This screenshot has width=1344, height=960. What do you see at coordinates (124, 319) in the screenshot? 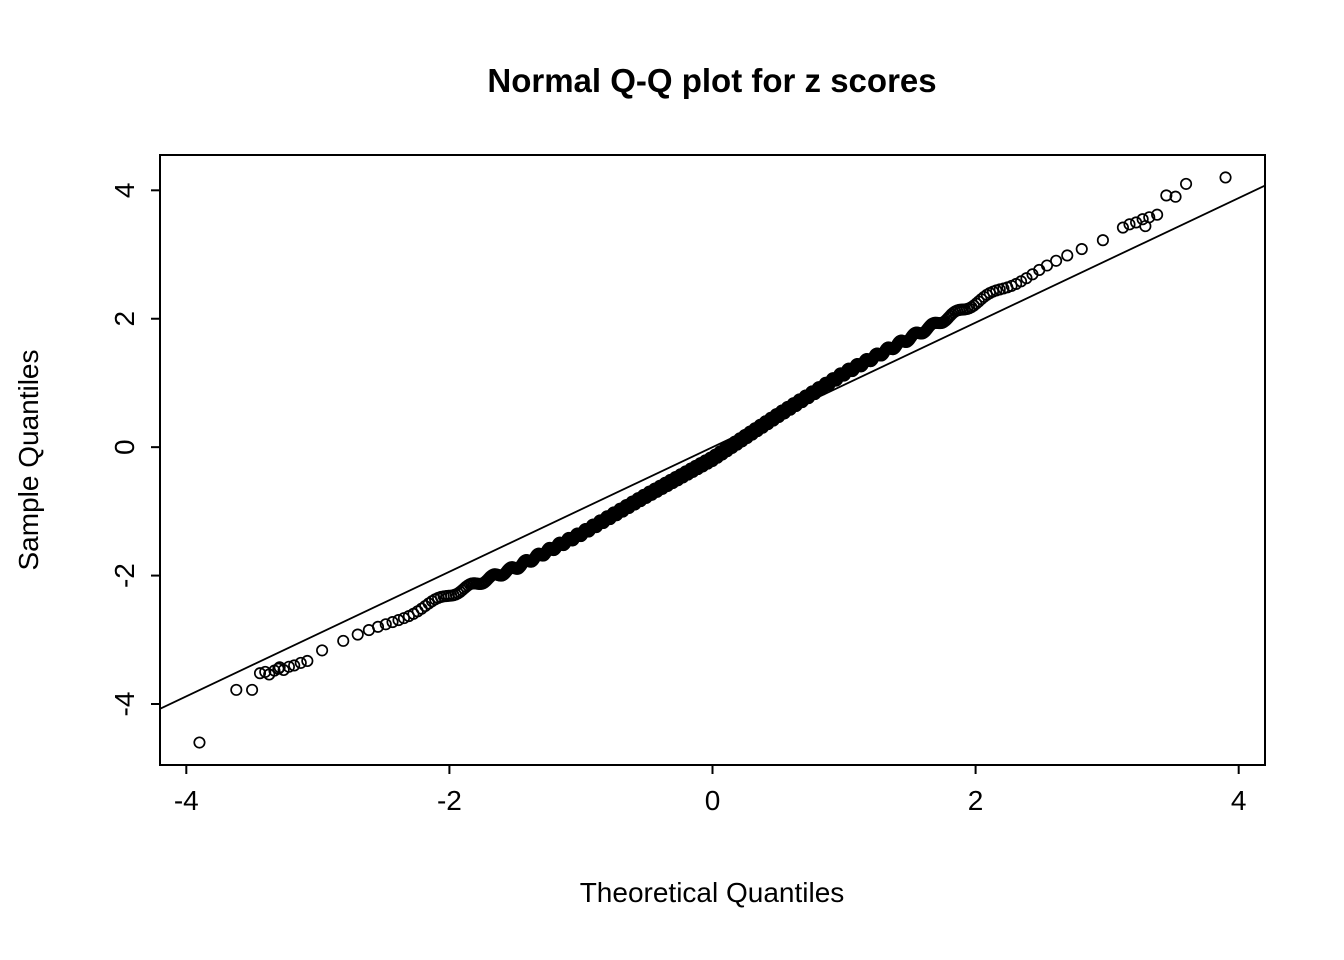
I see `y-tick-label: 2` at bounding box center [124, 319].